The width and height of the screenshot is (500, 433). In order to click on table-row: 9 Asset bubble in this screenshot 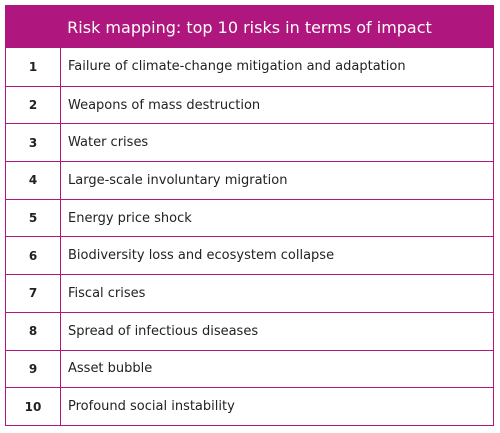, I will do `click(249, 368)`.